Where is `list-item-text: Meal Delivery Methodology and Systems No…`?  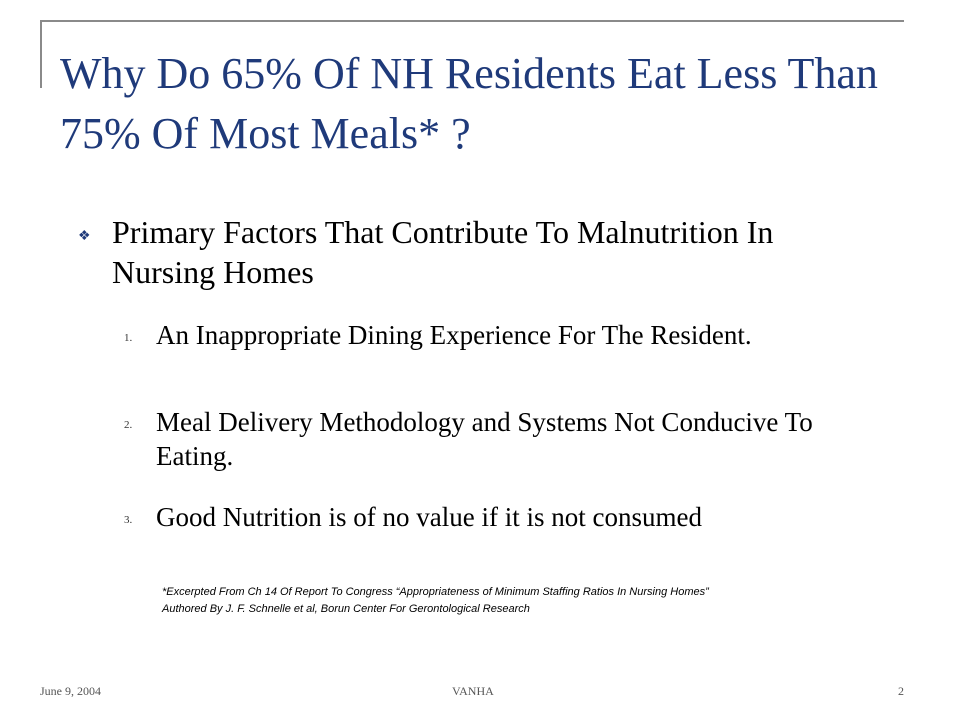
list-item-text: Meal Delivery Methodology and Systems No… is located at coordinates (484, 439).